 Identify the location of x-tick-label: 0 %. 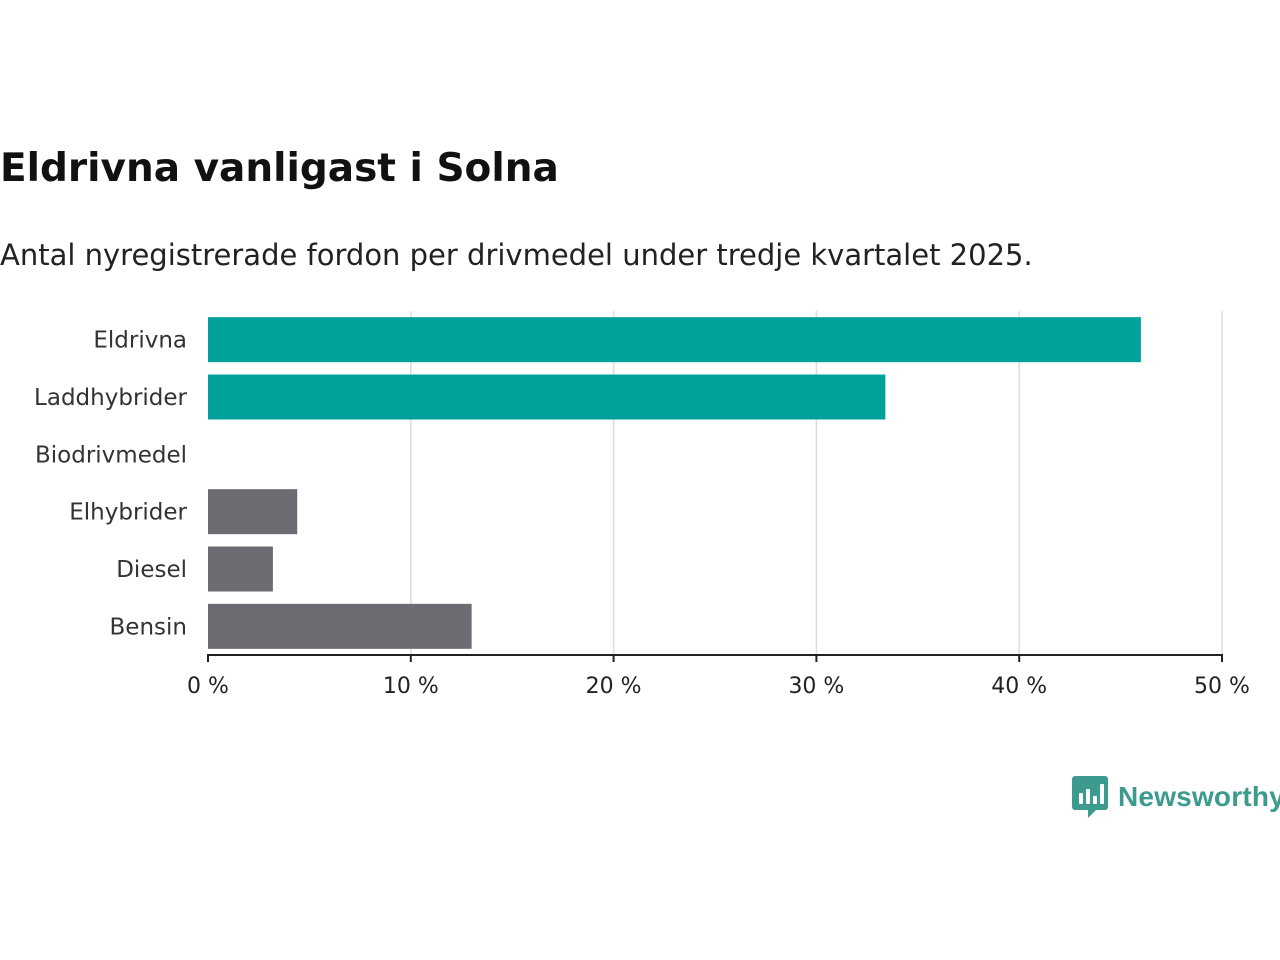
(208, 686).